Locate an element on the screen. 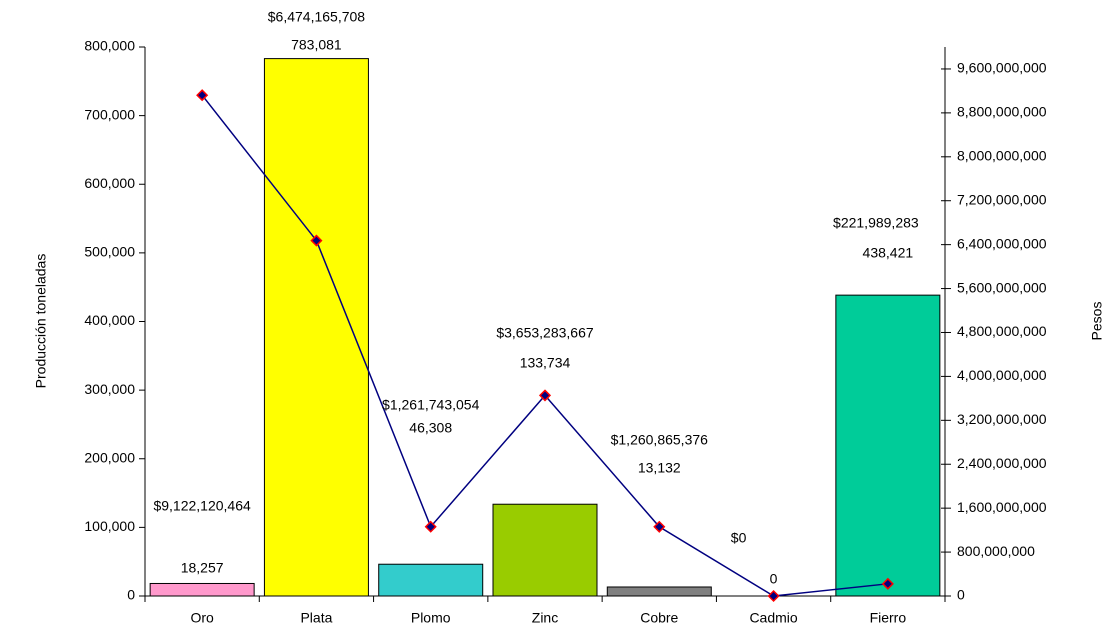 Image resolution: width=1118 pixels, height=634 pixels. y2-tick-label: 800,000,000 is located at coordinates (996, 551).